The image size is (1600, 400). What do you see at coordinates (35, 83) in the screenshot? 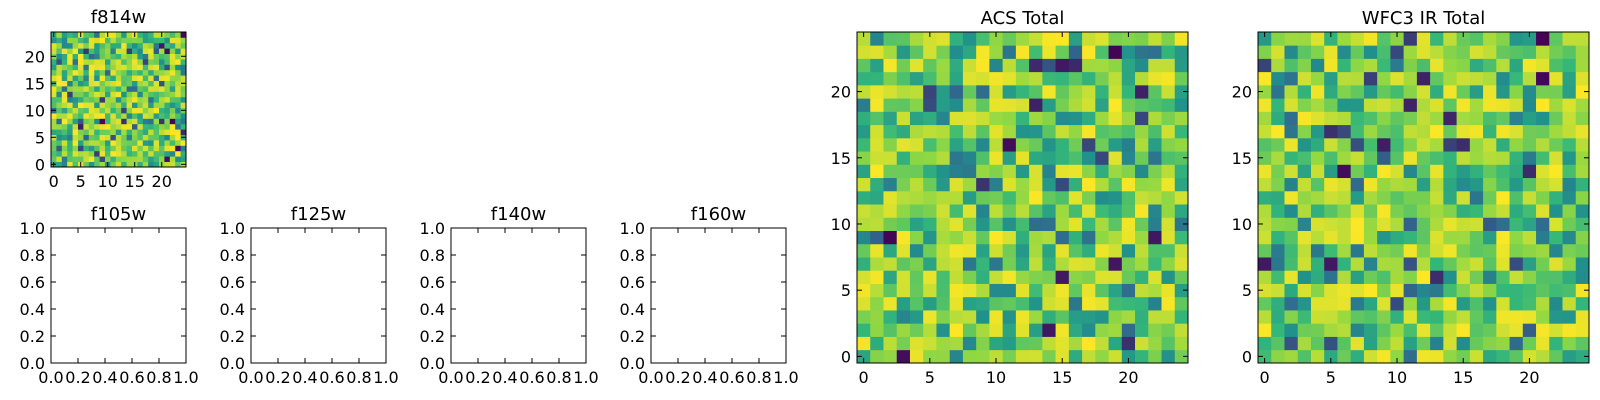
I see `f814w-ytick-label: 15` at bounding box center [35, 83].